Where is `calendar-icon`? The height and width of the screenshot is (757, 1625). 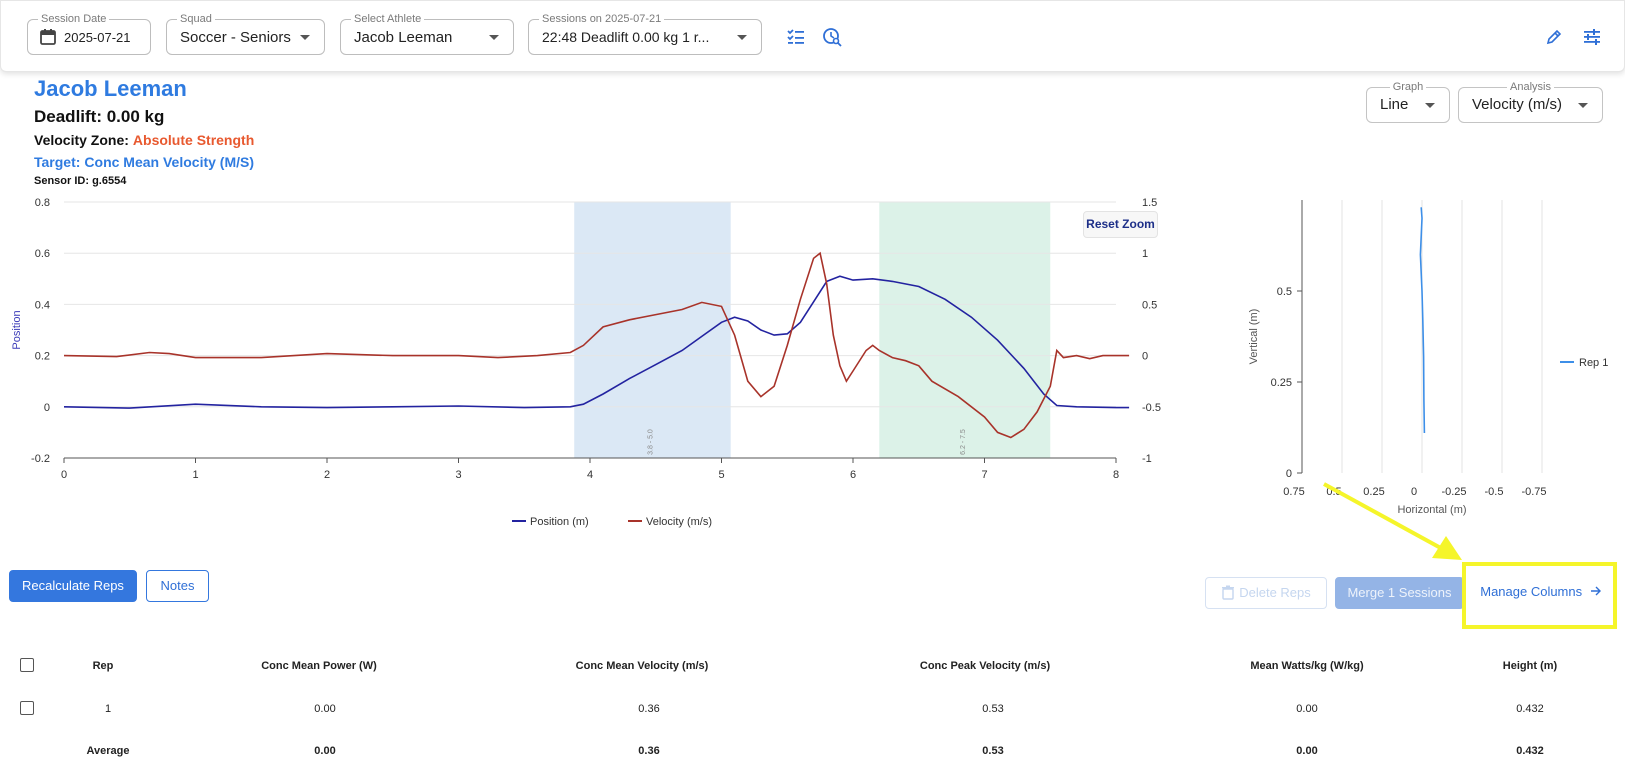
calendar-icon is located at coordinates (48, 37).